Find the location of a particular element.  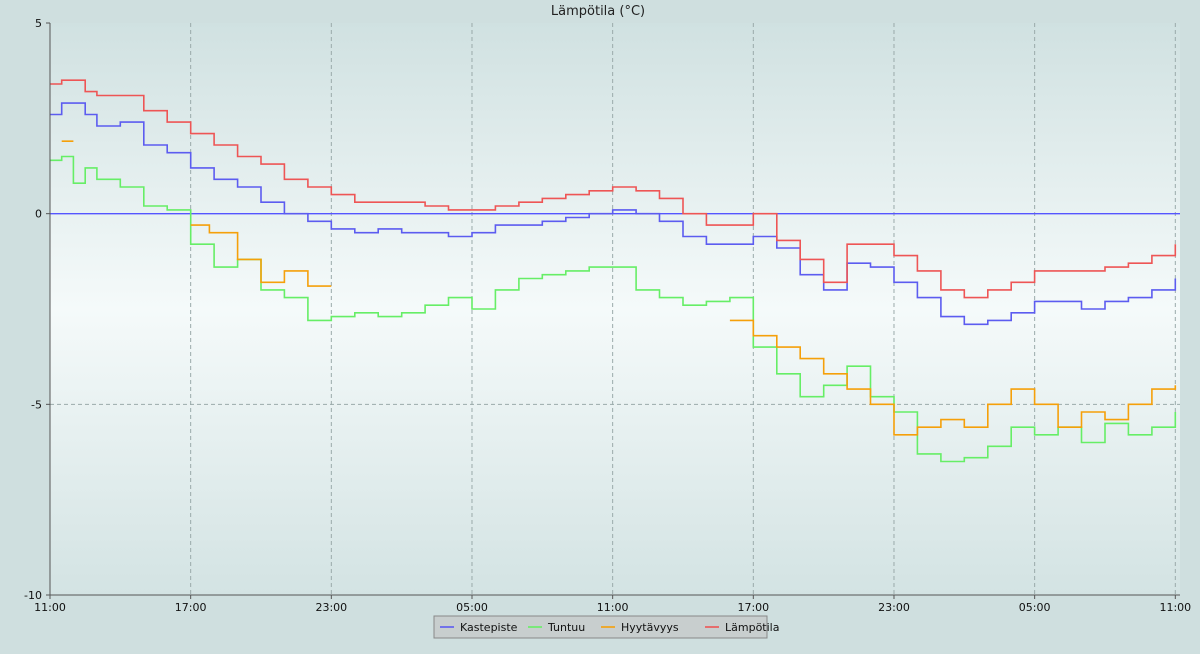

legend-item-hyytavyys: Hyytävyys is located at coordinates (640, 627).